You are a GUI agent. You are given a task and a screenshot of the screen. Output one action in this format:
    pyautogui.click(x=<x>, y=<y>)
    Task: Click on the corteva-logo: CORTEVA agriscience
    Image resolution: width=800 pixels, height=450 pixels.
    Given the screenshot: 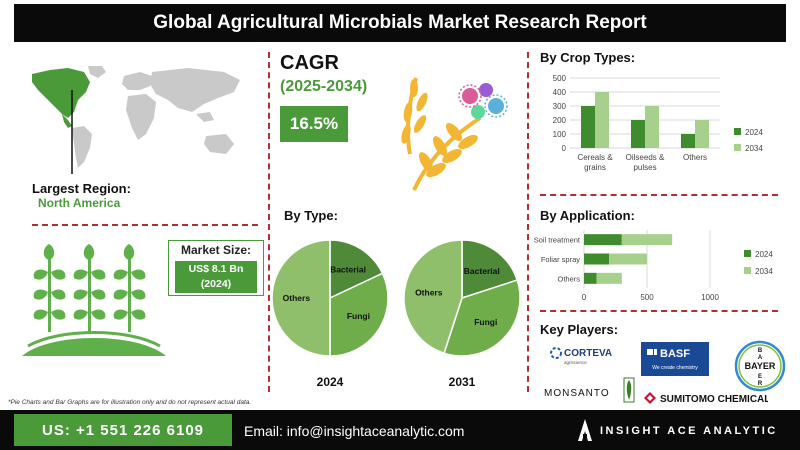 What is the action you would take?
    pyautogui.click(x=581, y=356)
    